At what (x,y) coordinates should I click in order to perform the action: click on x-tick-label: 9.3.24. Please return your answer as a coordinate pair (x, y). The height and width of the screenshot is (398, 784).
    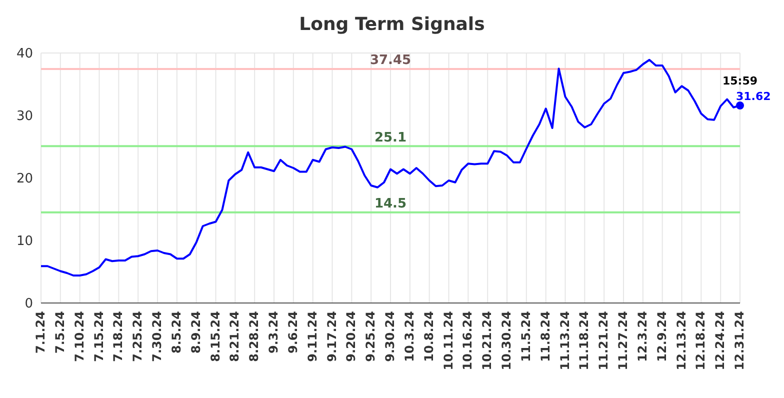
    Looking at the image, I should click on (273, 332).